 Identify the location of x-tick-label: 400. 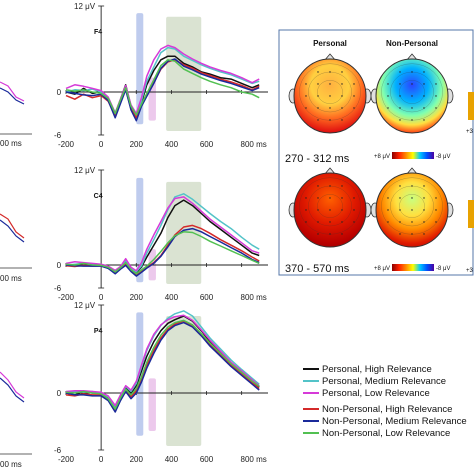
(172, 459).